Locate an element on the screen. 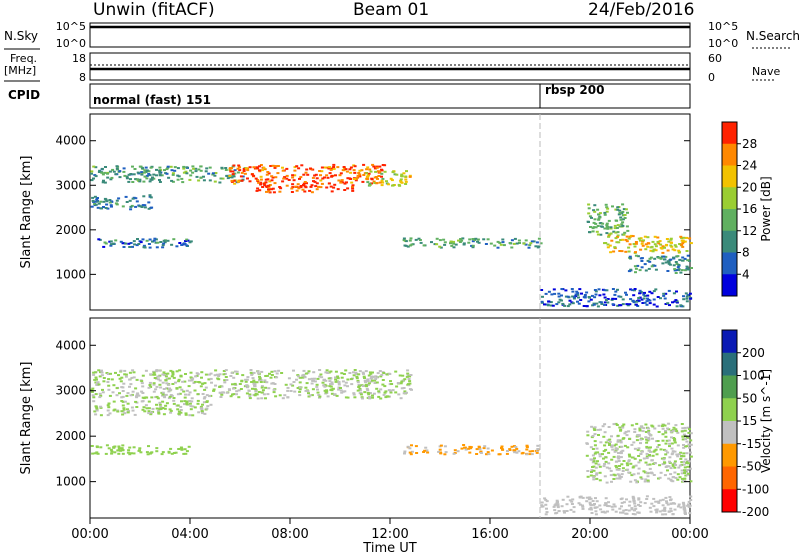  y-axis-label: Slant Range [km] is located at coordinates (26, 212).